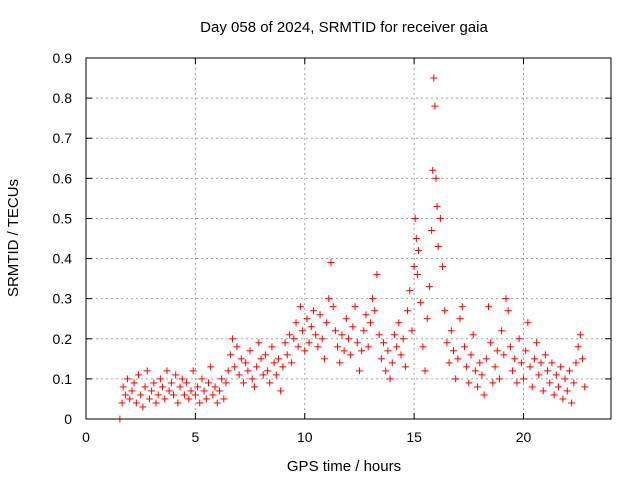 The image size is (640, 480). What do you see at coordinates (305, 437) in the screenshot?
I see `x-tick-label: 10` at bounding box center [305, 437].